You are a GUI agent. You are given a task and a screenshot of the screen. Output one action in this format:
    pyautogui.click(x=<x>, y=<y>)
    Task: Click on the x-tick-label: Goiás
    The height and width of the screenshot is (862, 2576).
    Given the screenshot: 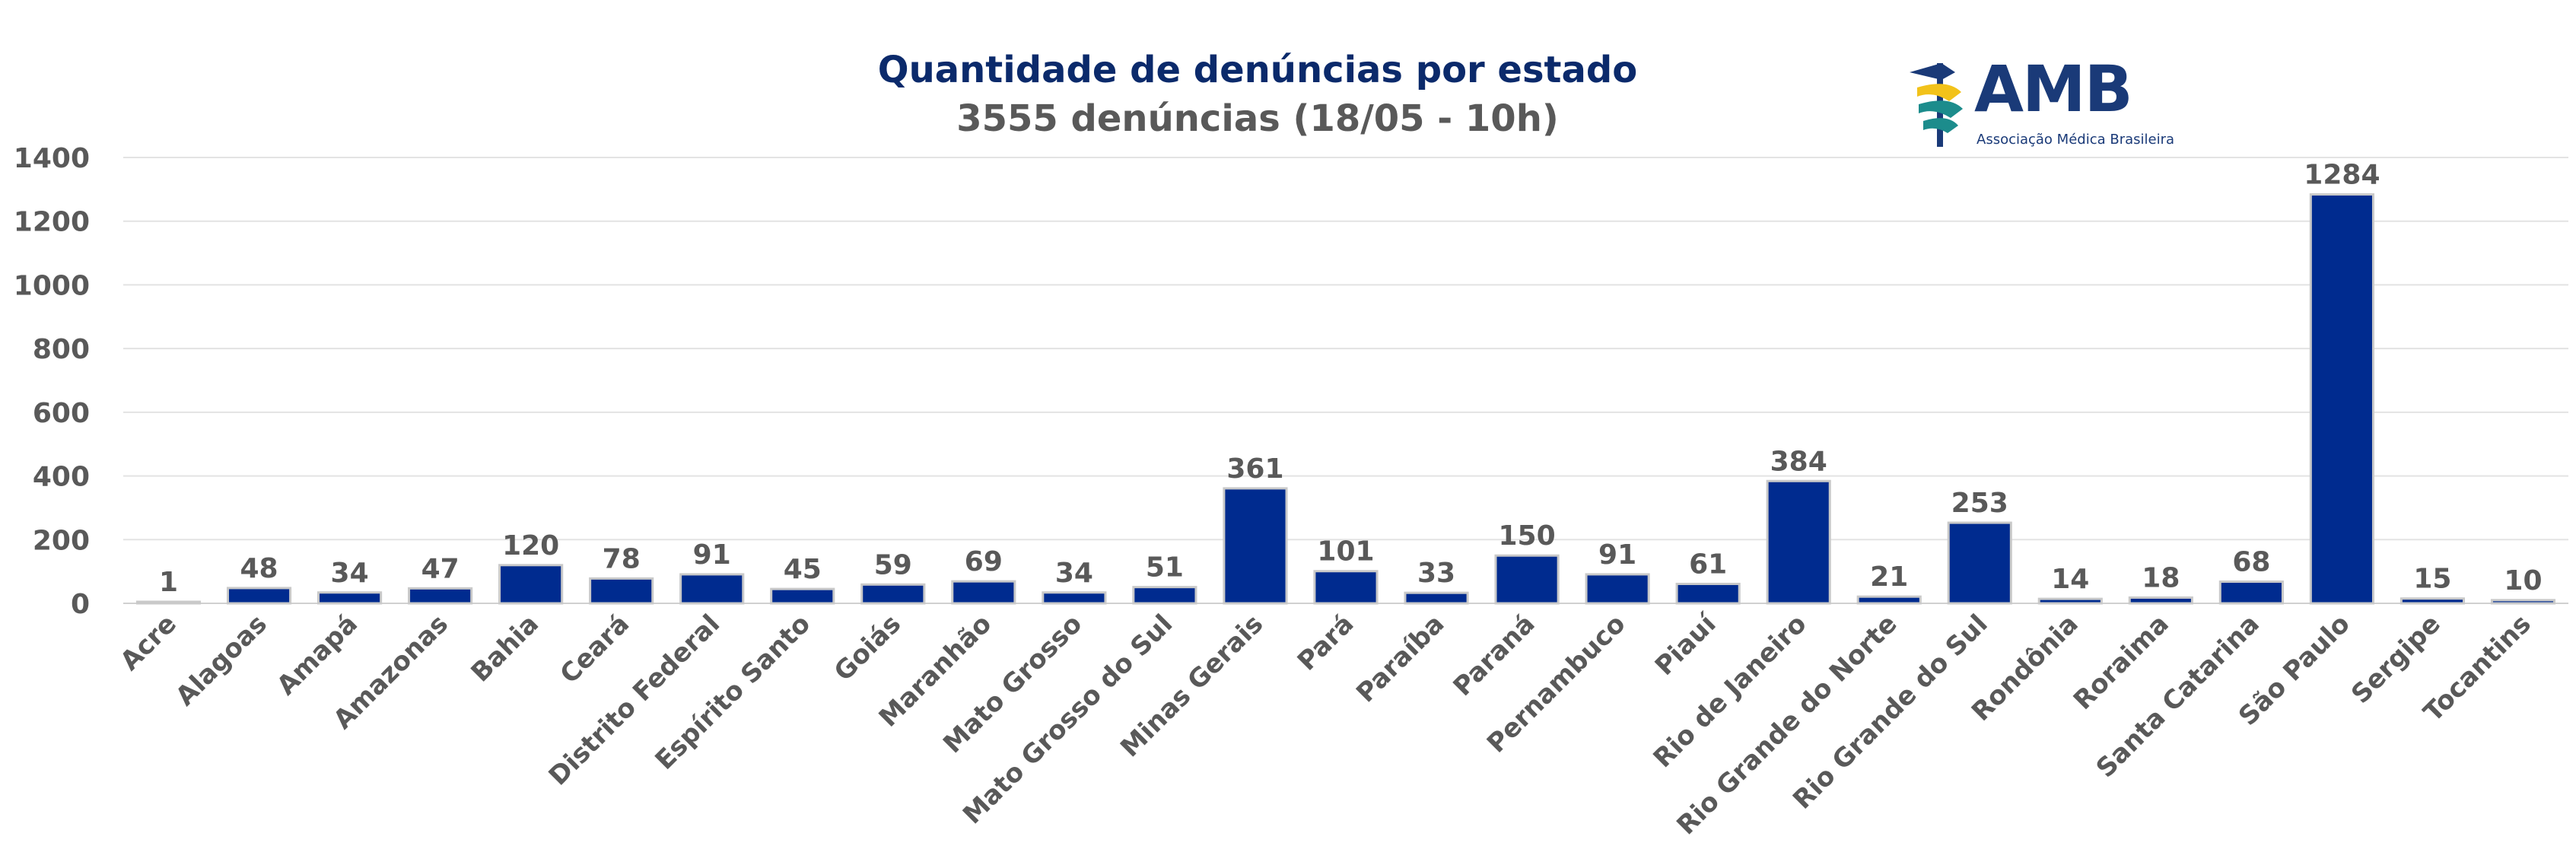 What is the action you would take?
    pyautogui.click(x=867, y=648)
    